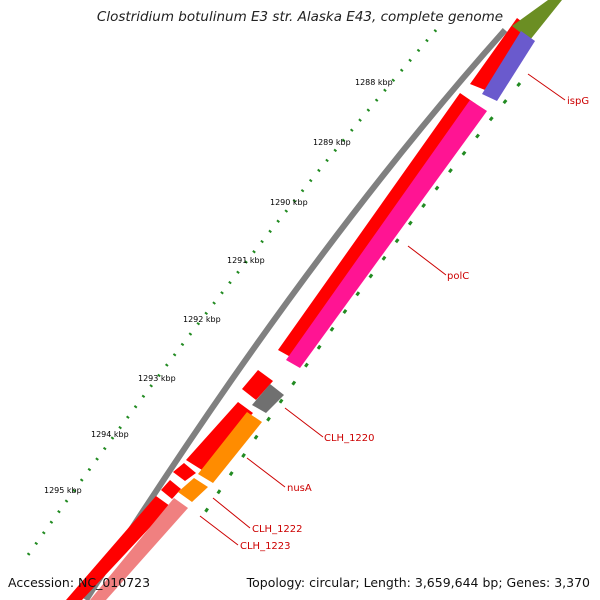 The width and height of the screenshot is (600, 600). Describe the element at coordinates (332, 142) in the screenshot. I see `tick-label: 1289 kbp` at that location.